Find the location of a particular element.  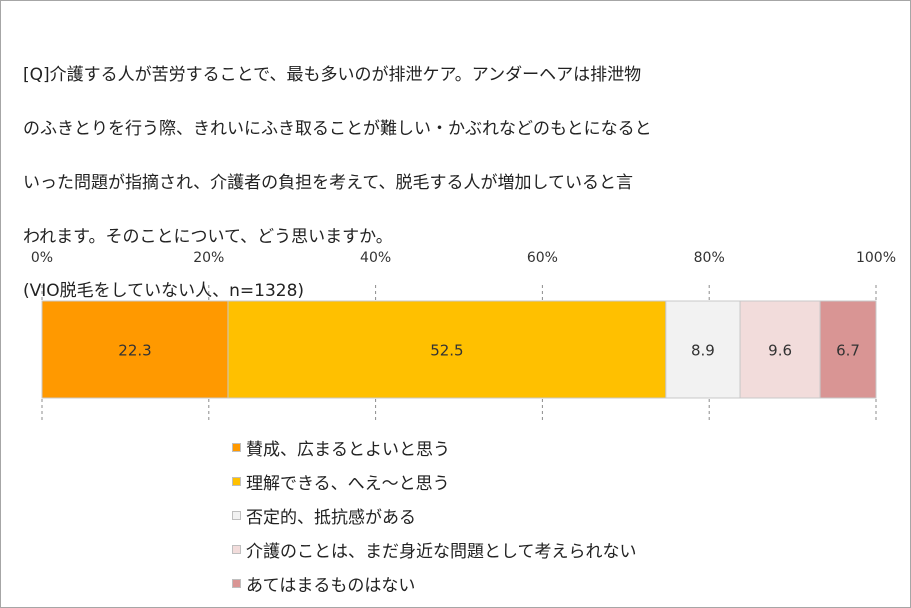

legend-item: 賛成、広まるとよいと思う is located at coordinates (434, 447).